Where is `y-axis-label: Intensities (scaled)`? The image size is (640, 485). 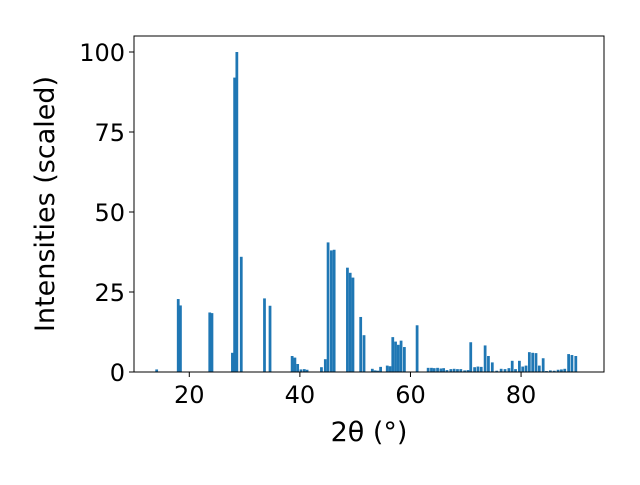
y-axis-label: Intensities (scaled) is located at coordinates (45, 204).